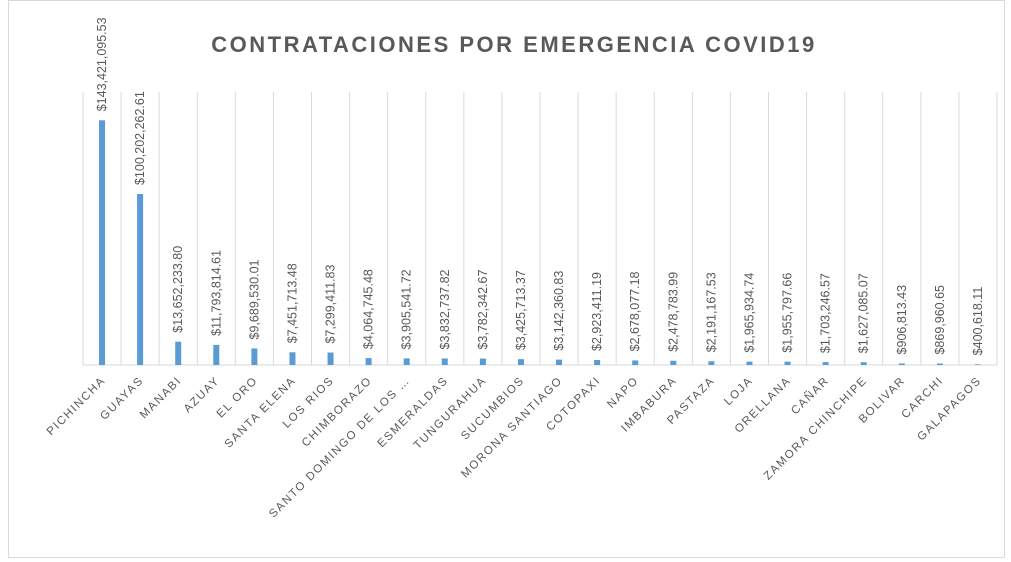 This screenshot has height=562, width=1011. What do you see at coordinates (559, 311) in the screenshot?
I see `data-label: $3,142,360.83` at bounding box center [559, 311].